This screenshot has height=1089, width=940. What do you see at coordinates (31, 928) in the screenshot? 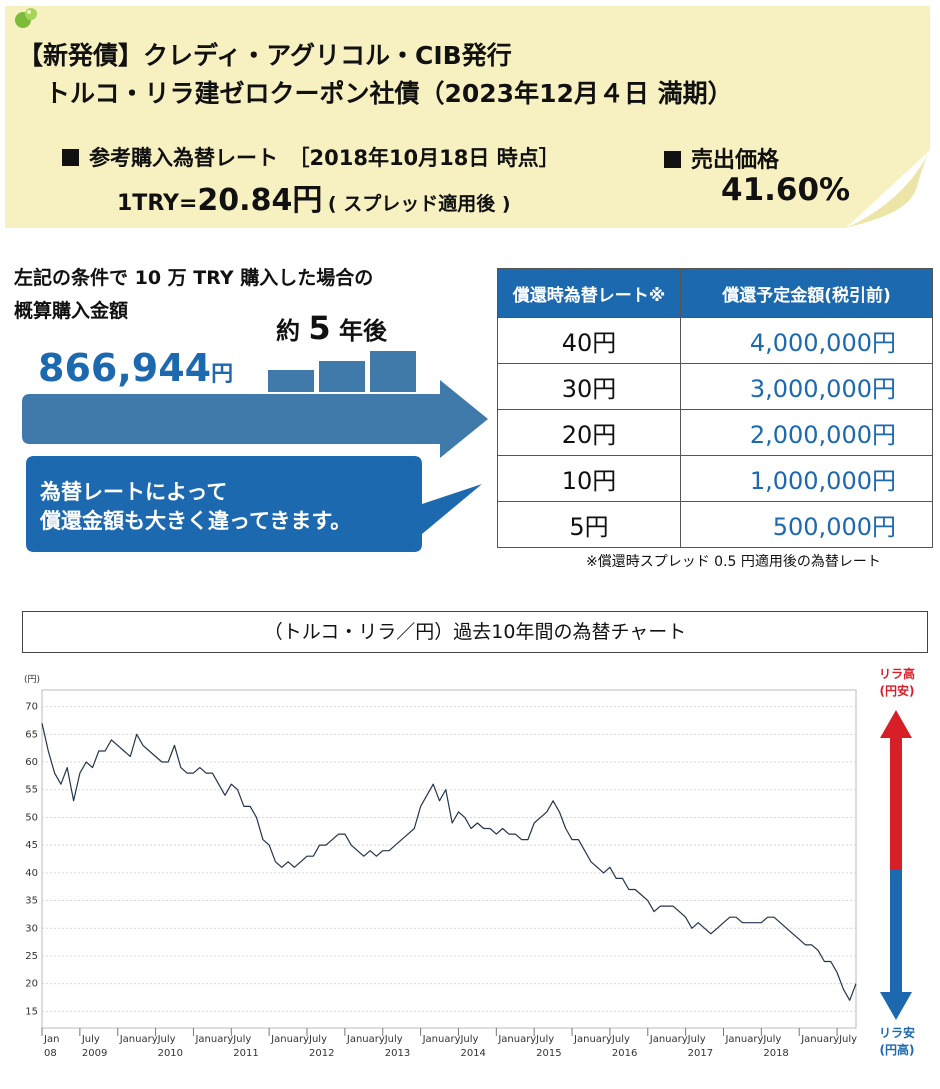
I see `y-tick-label: 30` at bounding box center [31, 928].